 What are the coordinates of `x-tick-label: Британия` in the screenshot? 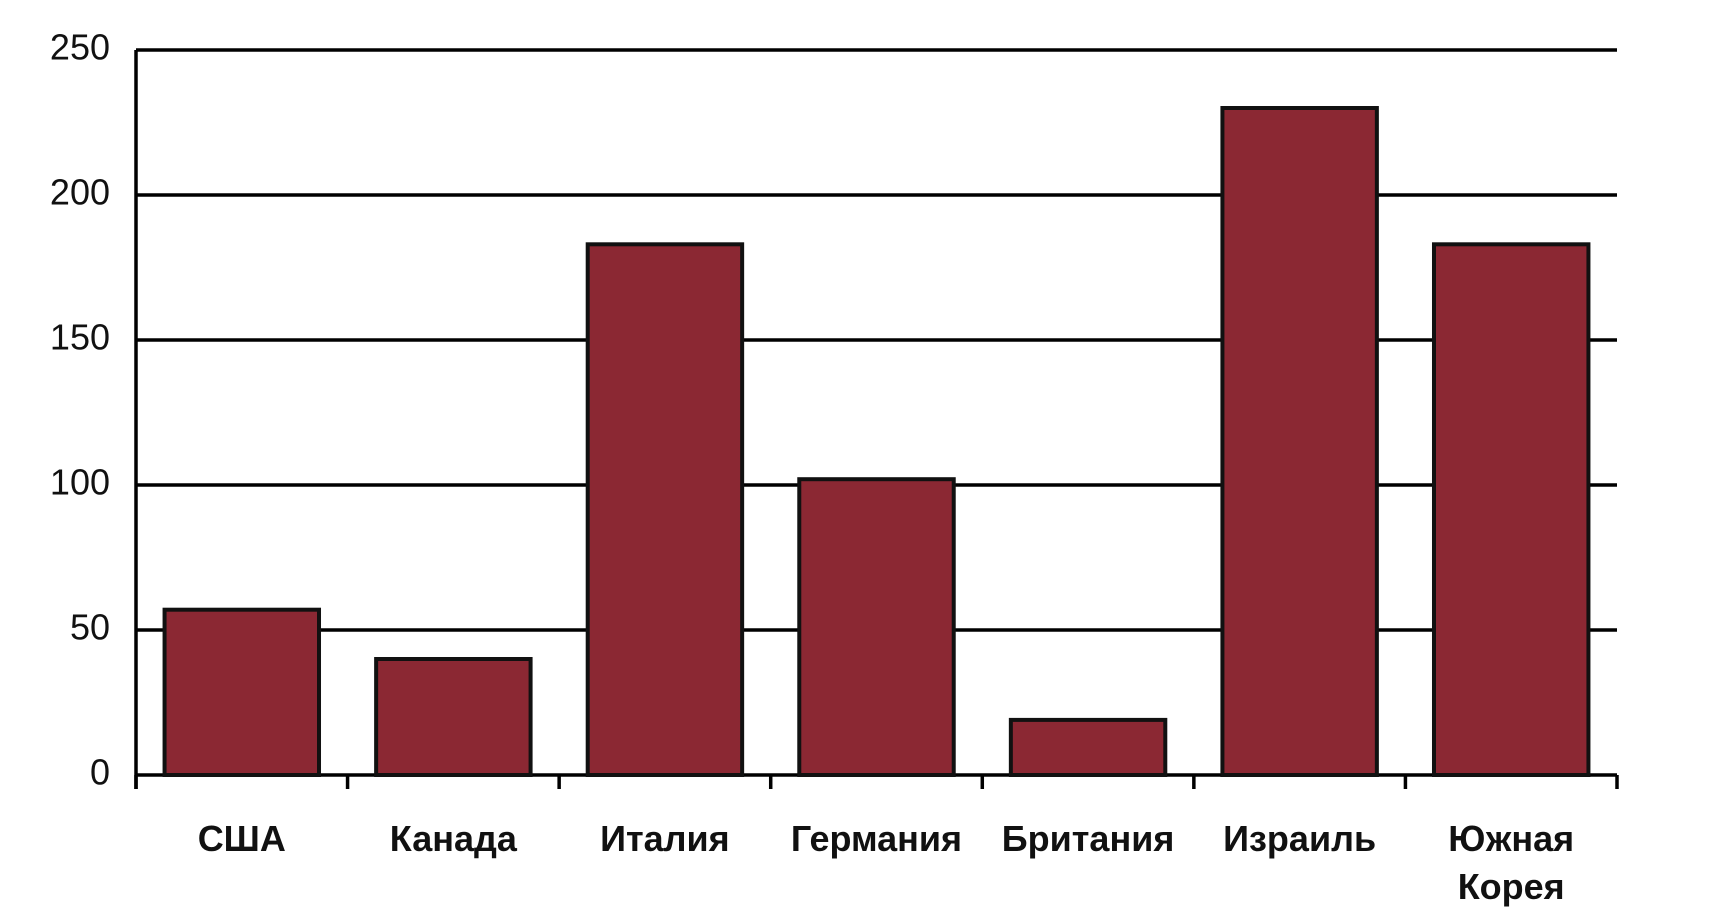 It's located at (1088, 838).